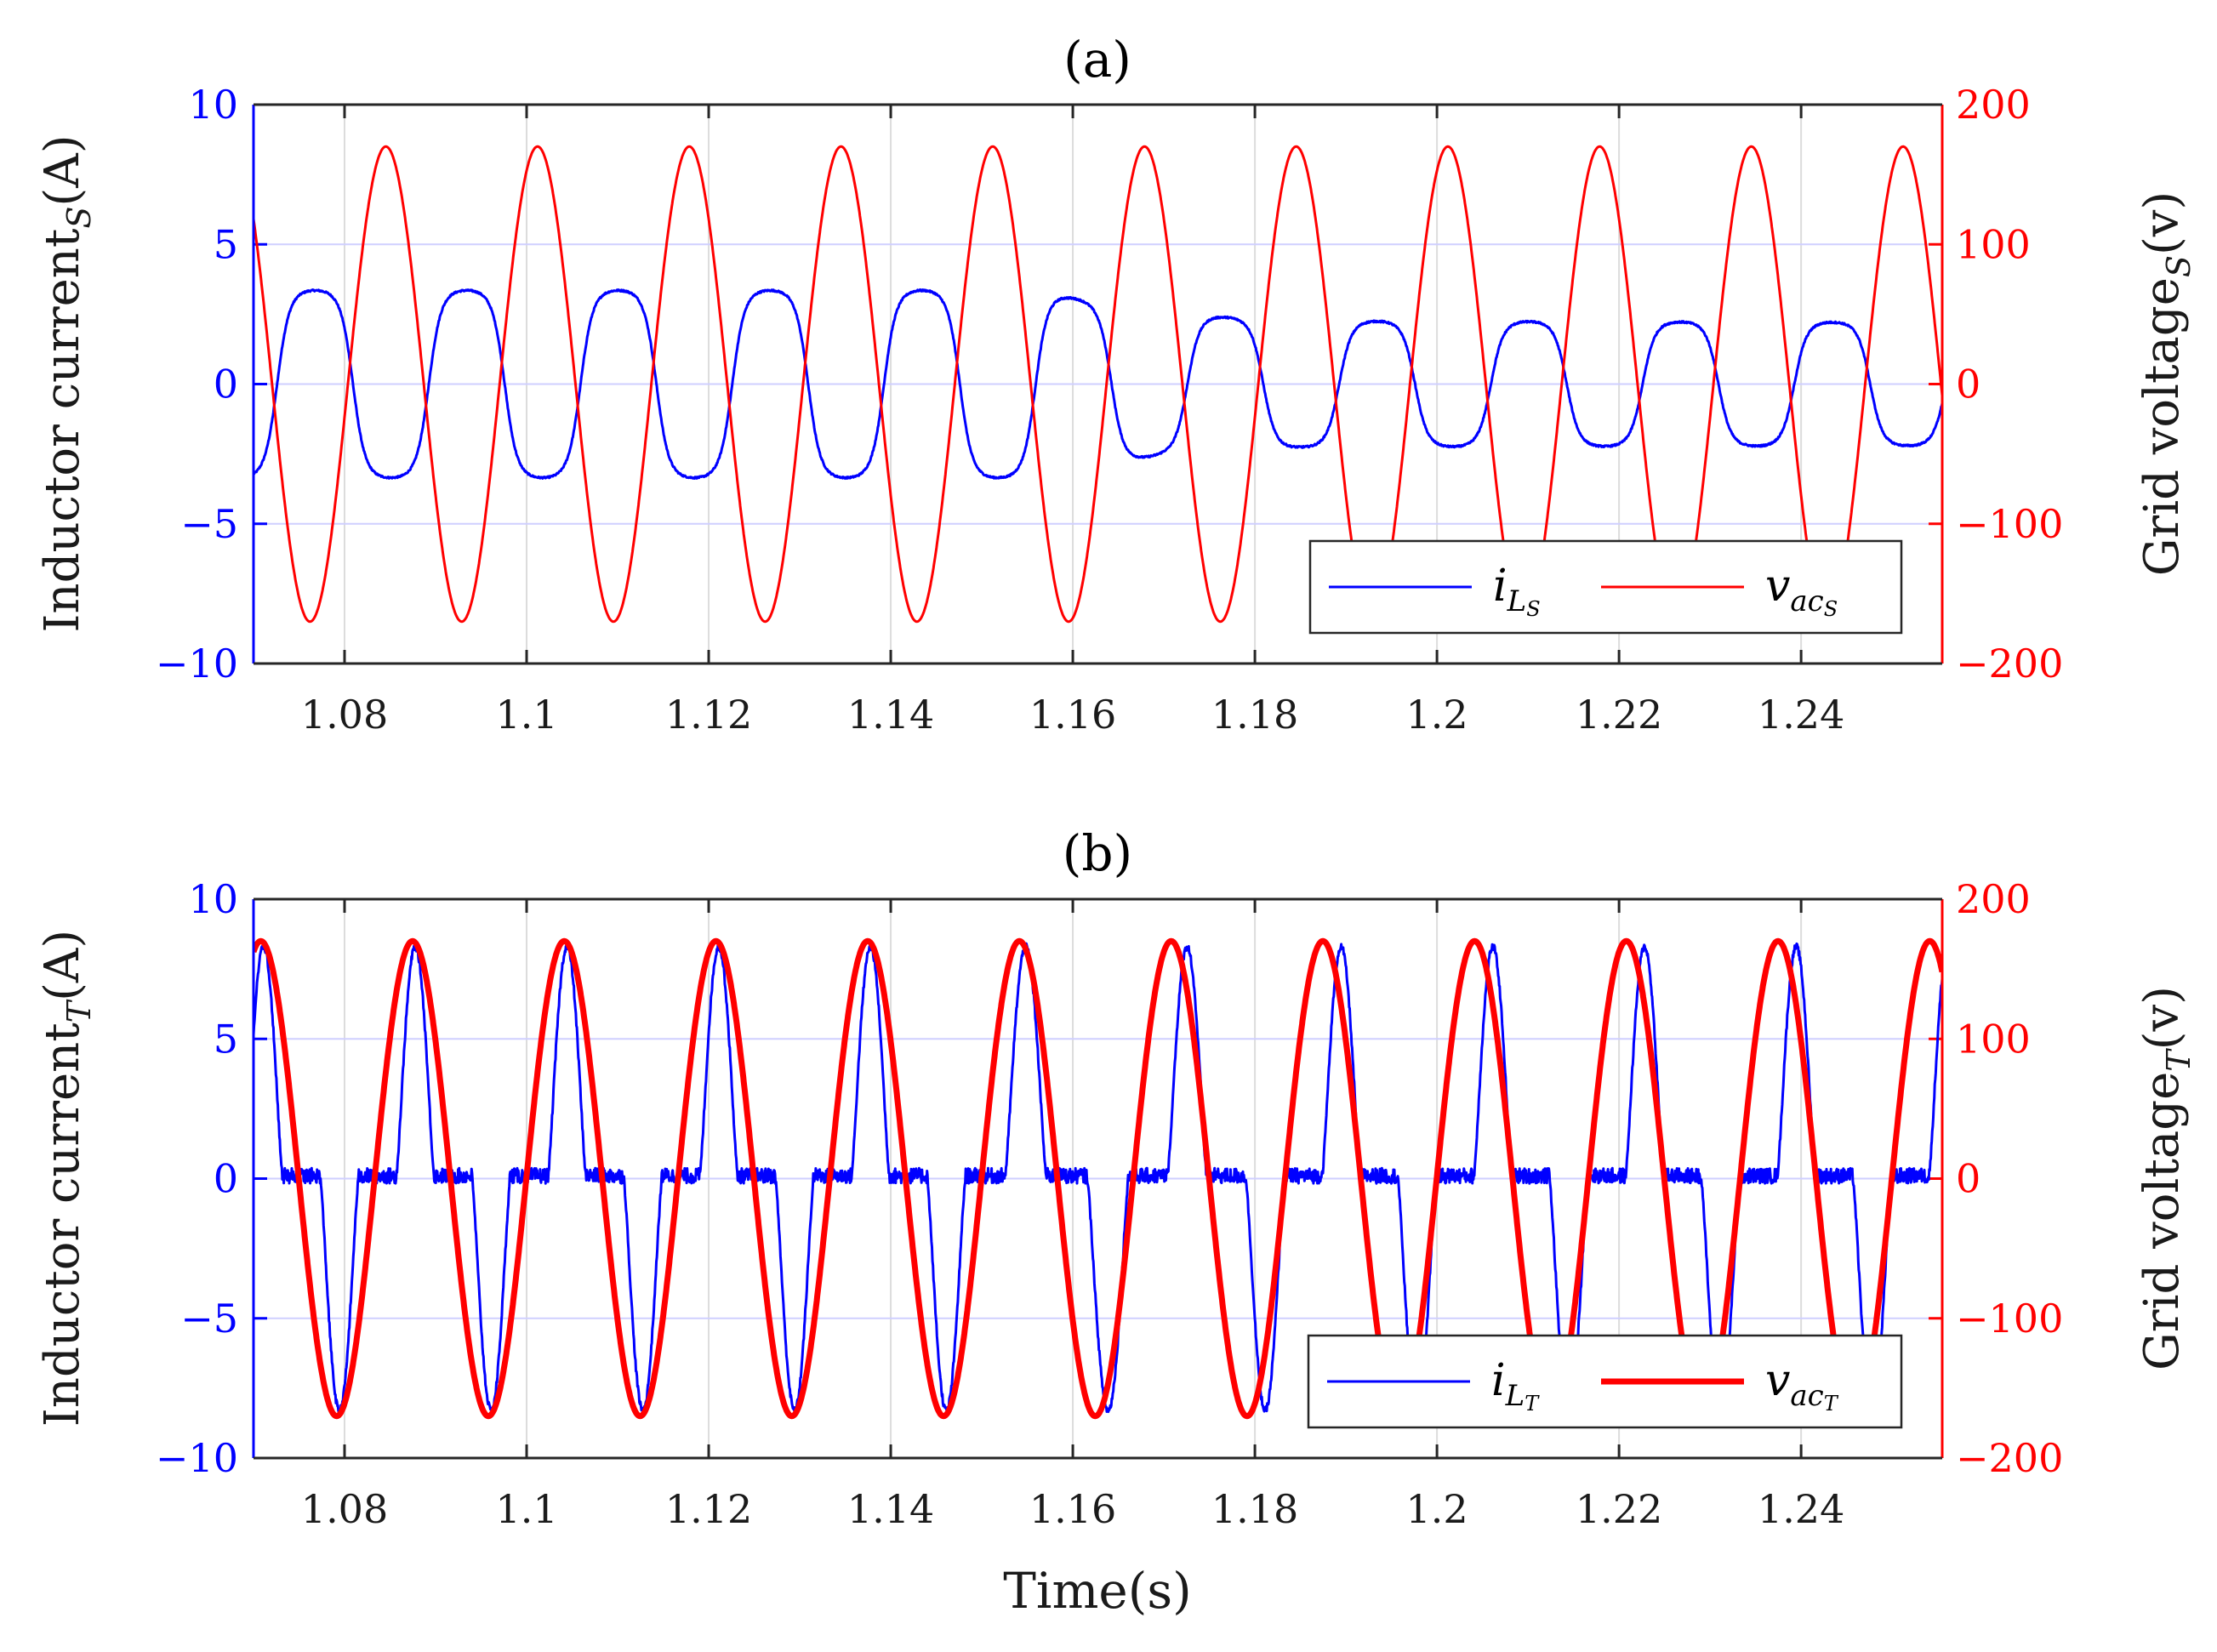  I want to click on panel-b-legend-current-label: iLT, so click(1515, 1385).